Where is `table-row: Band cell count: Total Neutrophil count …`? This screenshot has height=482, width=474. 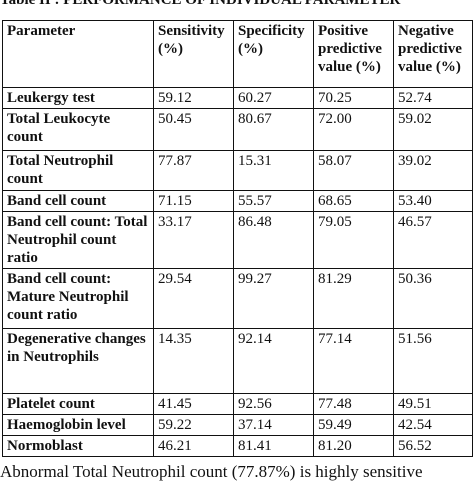
table-row: Band cell count: Total Neutrophil count … is located at coordinates (237, 240).